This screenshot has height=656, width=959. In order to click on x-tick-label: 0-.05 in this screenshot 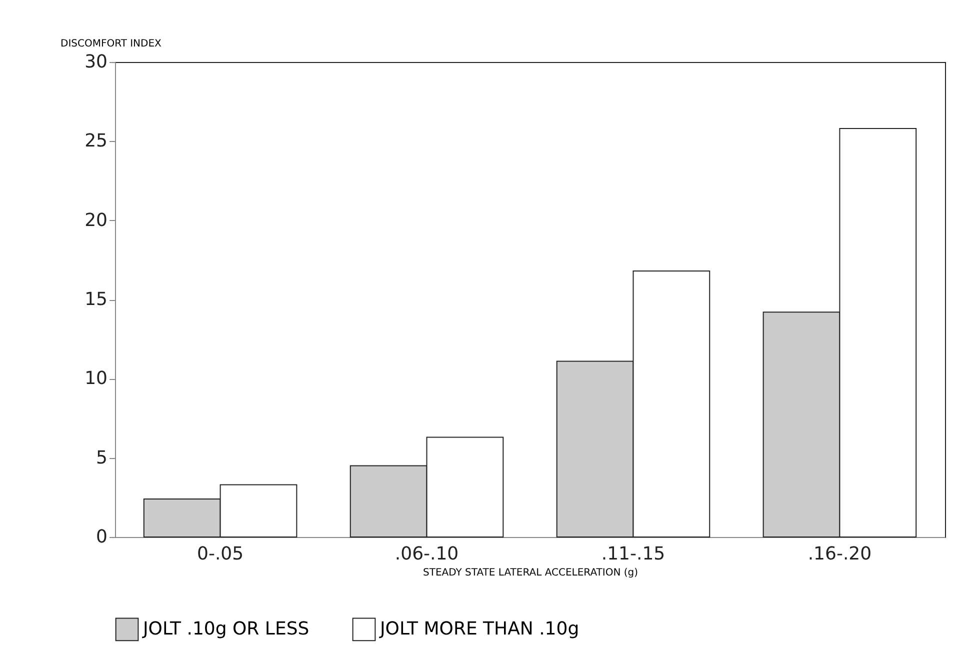, I will do `click(220, 554)`.